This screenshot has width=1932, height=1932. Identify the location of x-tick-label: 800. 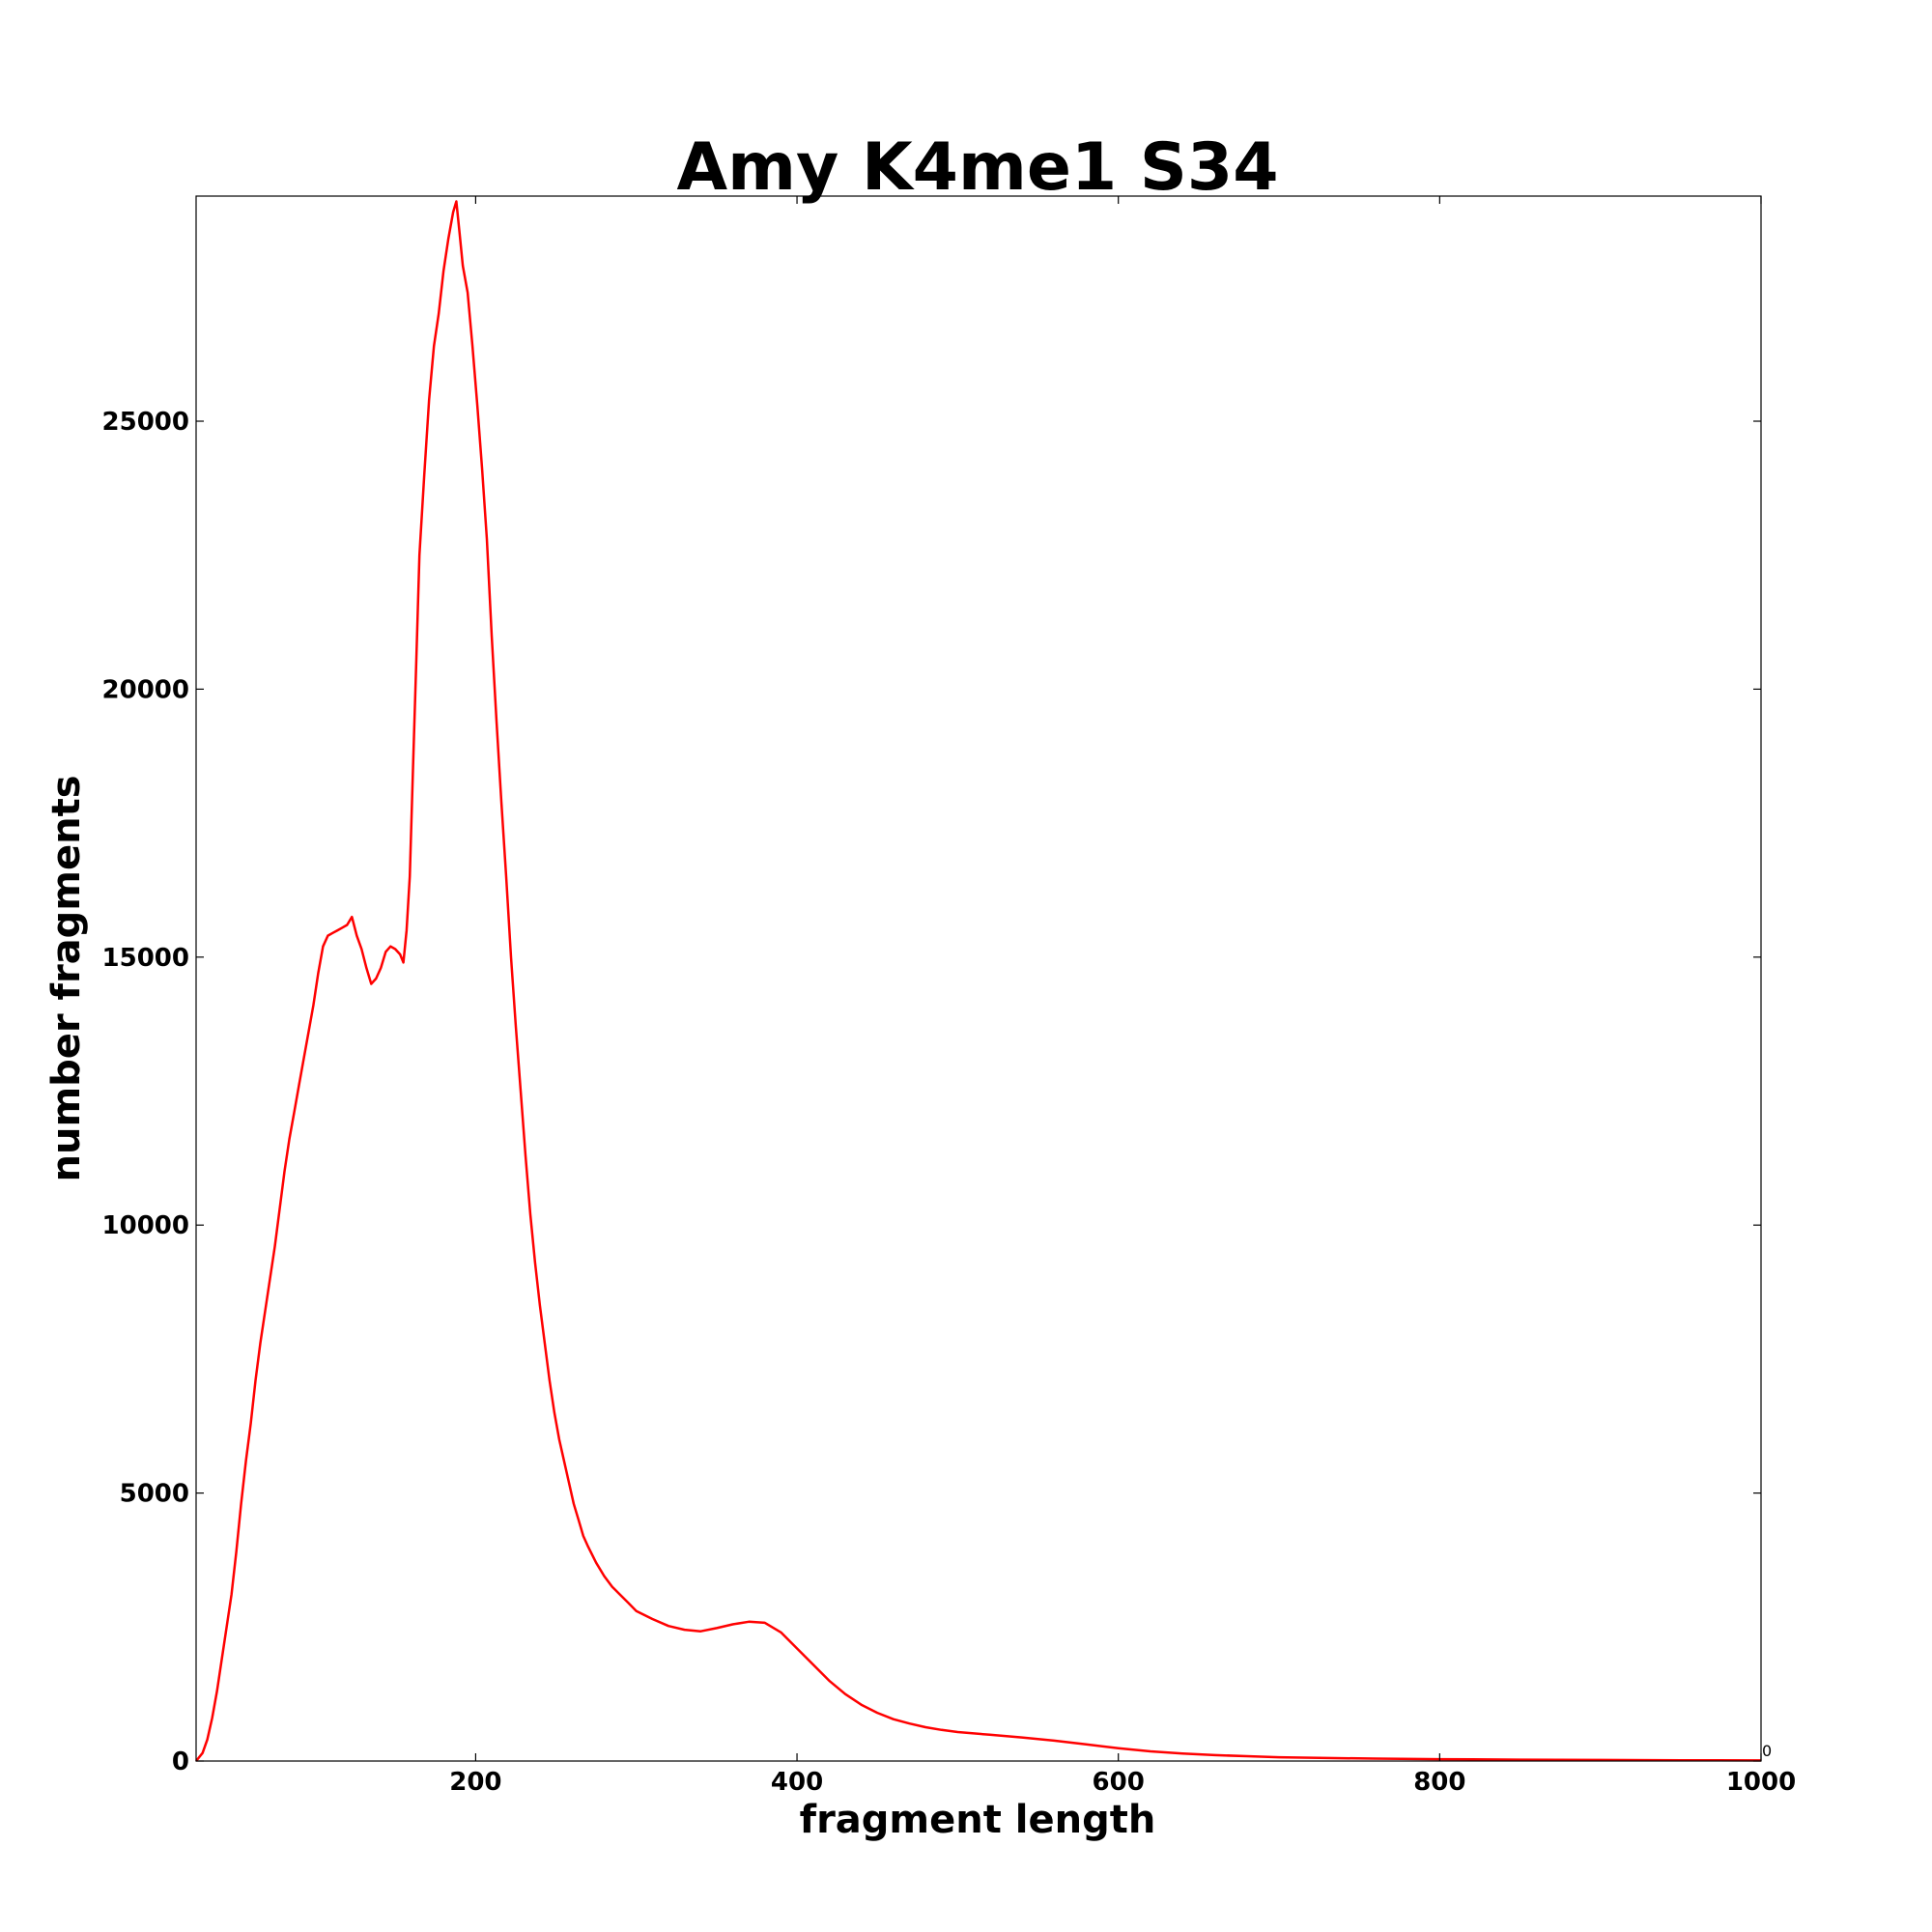
(1439, 1782).